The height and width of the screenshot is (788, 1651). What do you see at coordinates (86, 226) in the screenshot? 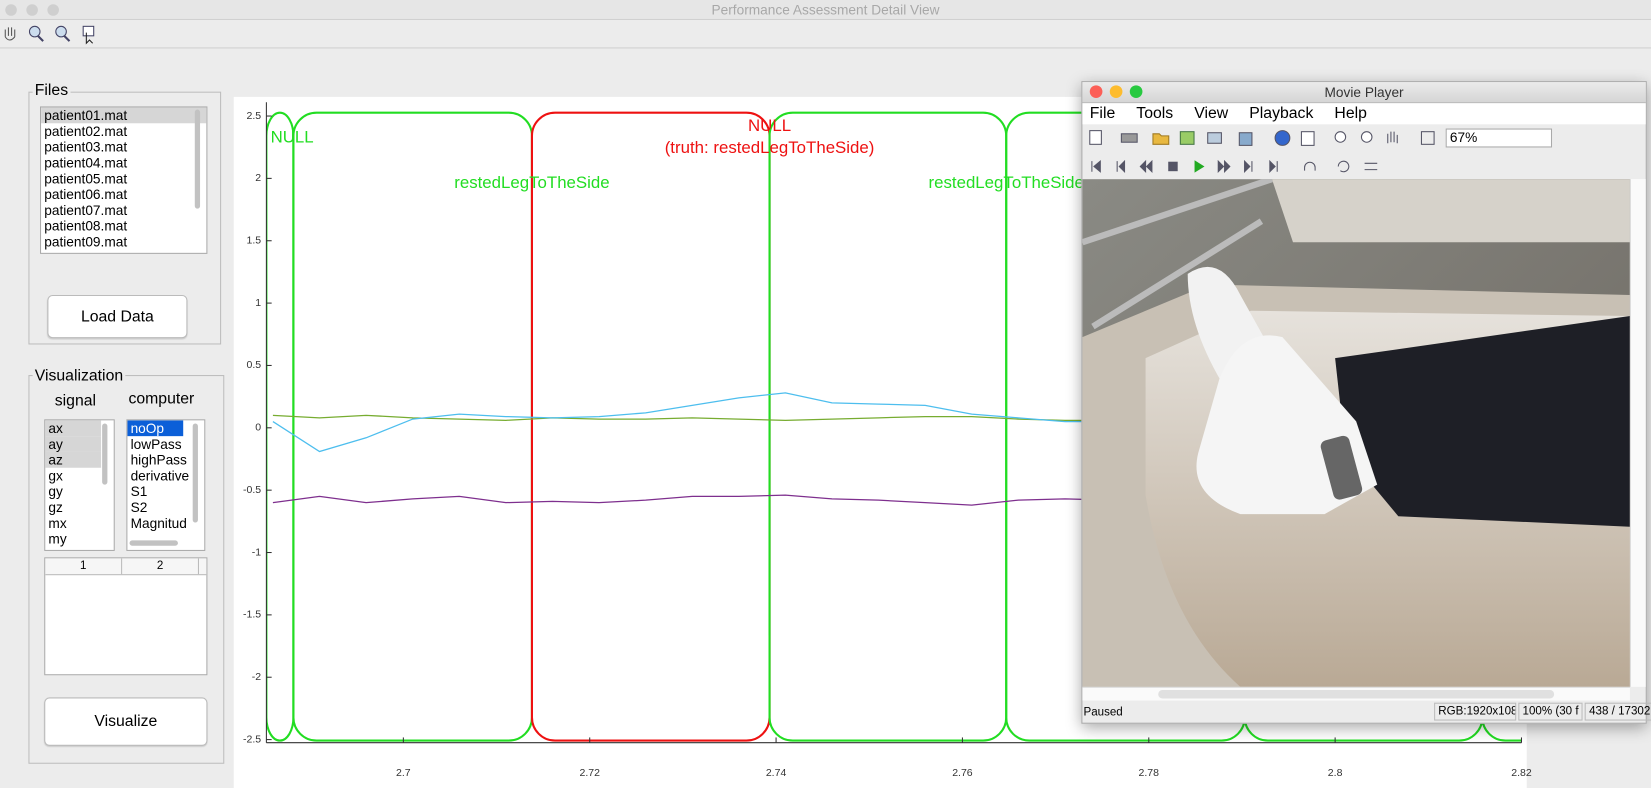
I see `file-item: patient08.mat` at bounding box center [86, 226].